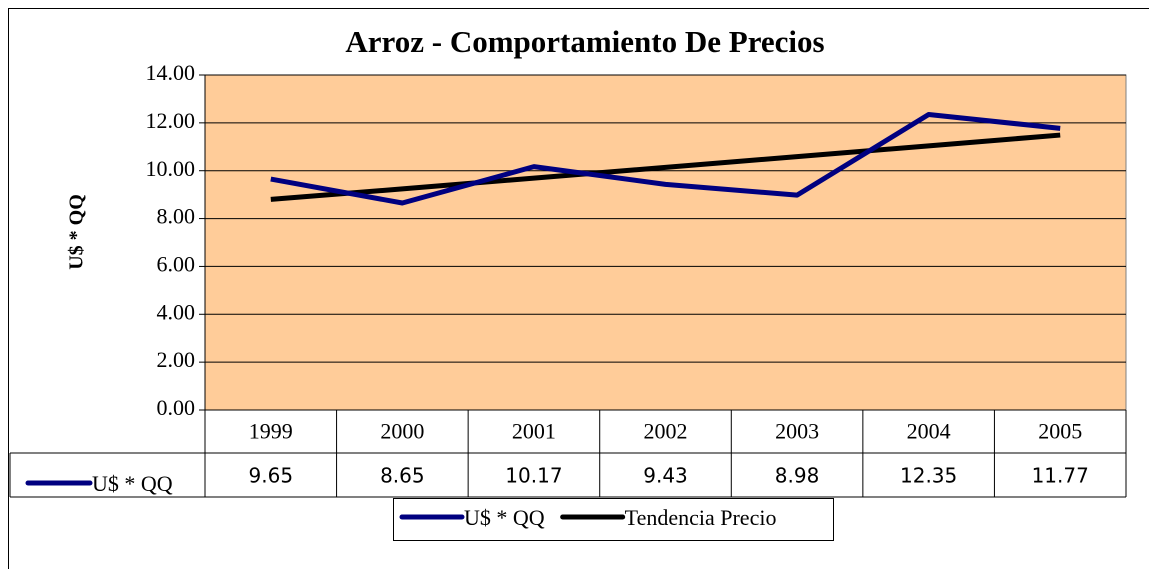  What do you see at coordinates (402, 431) in the screenshot?
I see `x-tick-label: 2000` at bounding box center [402, 431].